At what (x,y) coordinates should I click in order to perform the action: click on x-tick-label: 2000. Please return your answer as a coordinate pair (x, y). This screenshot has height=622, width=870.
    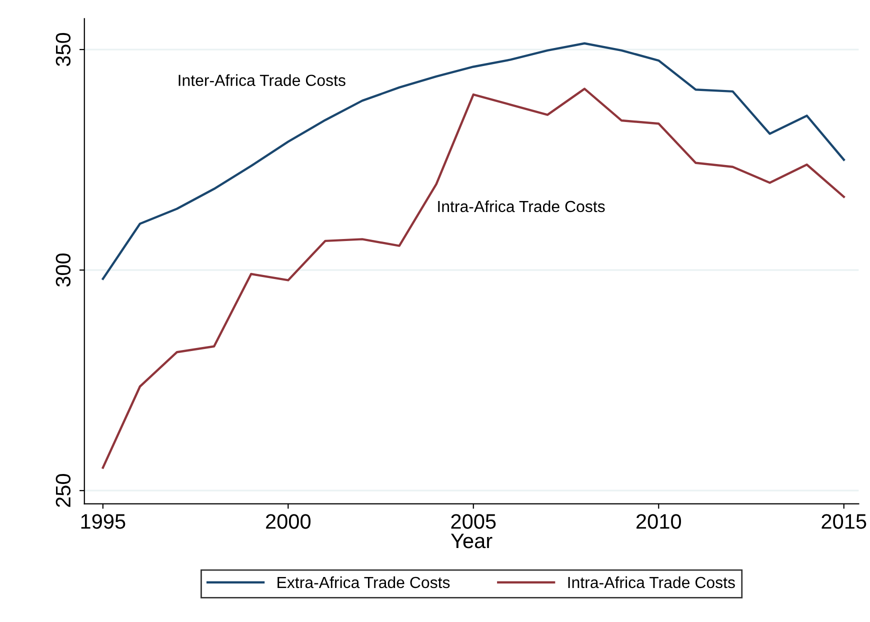
    Looking at the image, I should click on (288, 521).